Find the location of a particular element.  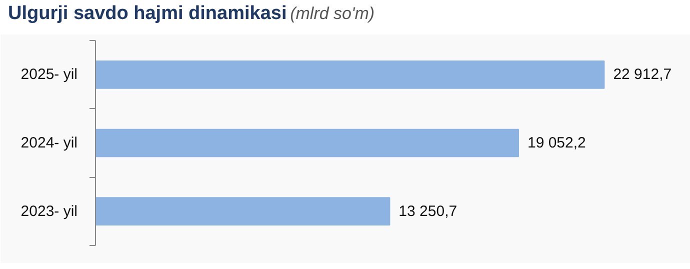

data-label: 13 250,7 is located at coordinates (428, 211).